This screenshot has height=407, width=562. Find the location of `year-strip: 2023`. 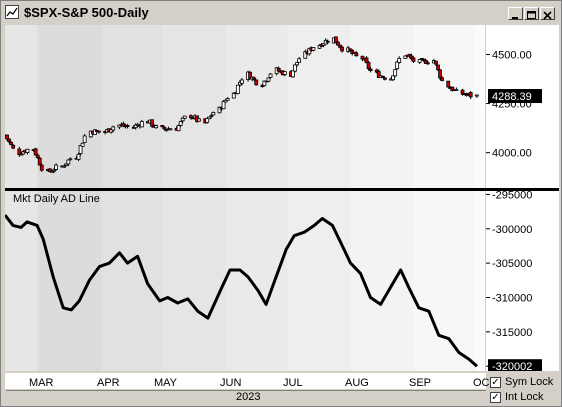

year-strip: 2023 is located at coordinates (246, 397).